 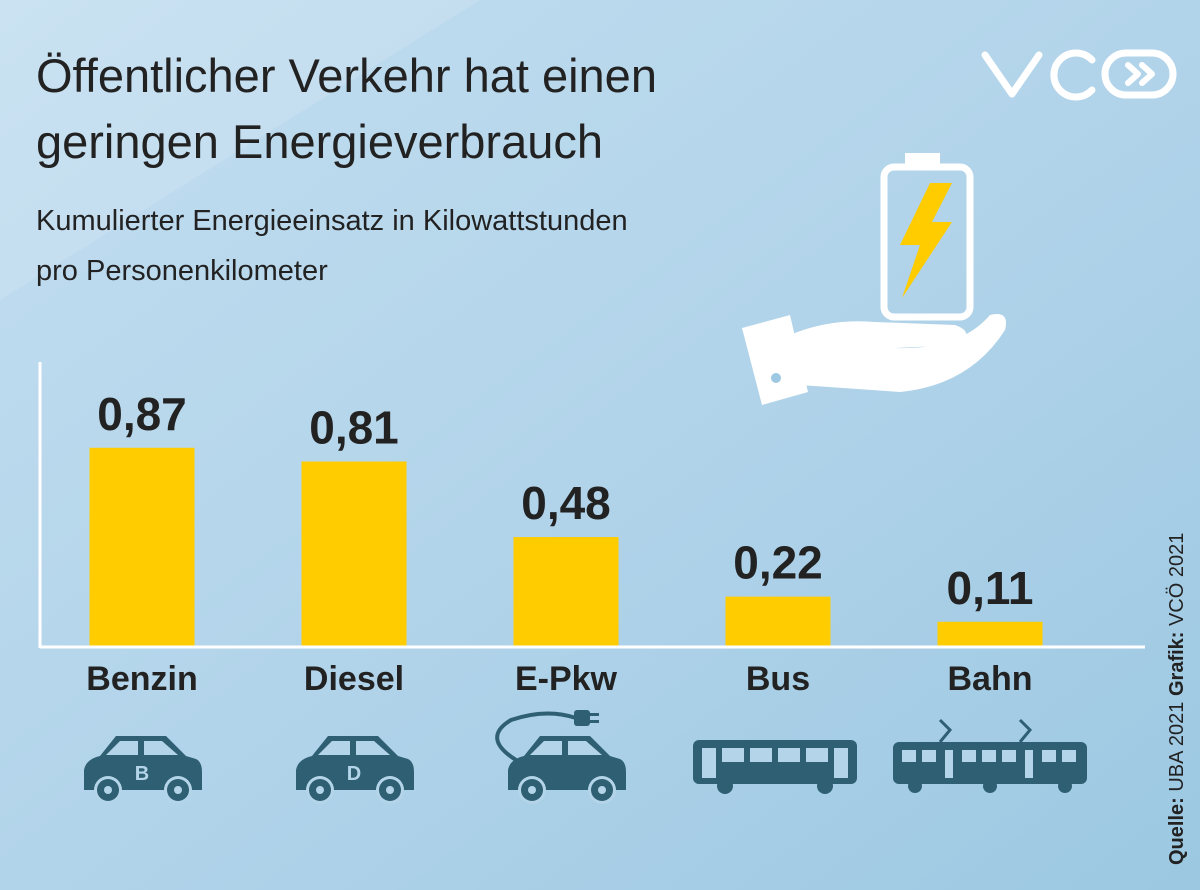 What do you see at coordinates (319, 141) in the screenshot?
I see `title: geringen Energieverbrauch` at bounding box center [319, 141].